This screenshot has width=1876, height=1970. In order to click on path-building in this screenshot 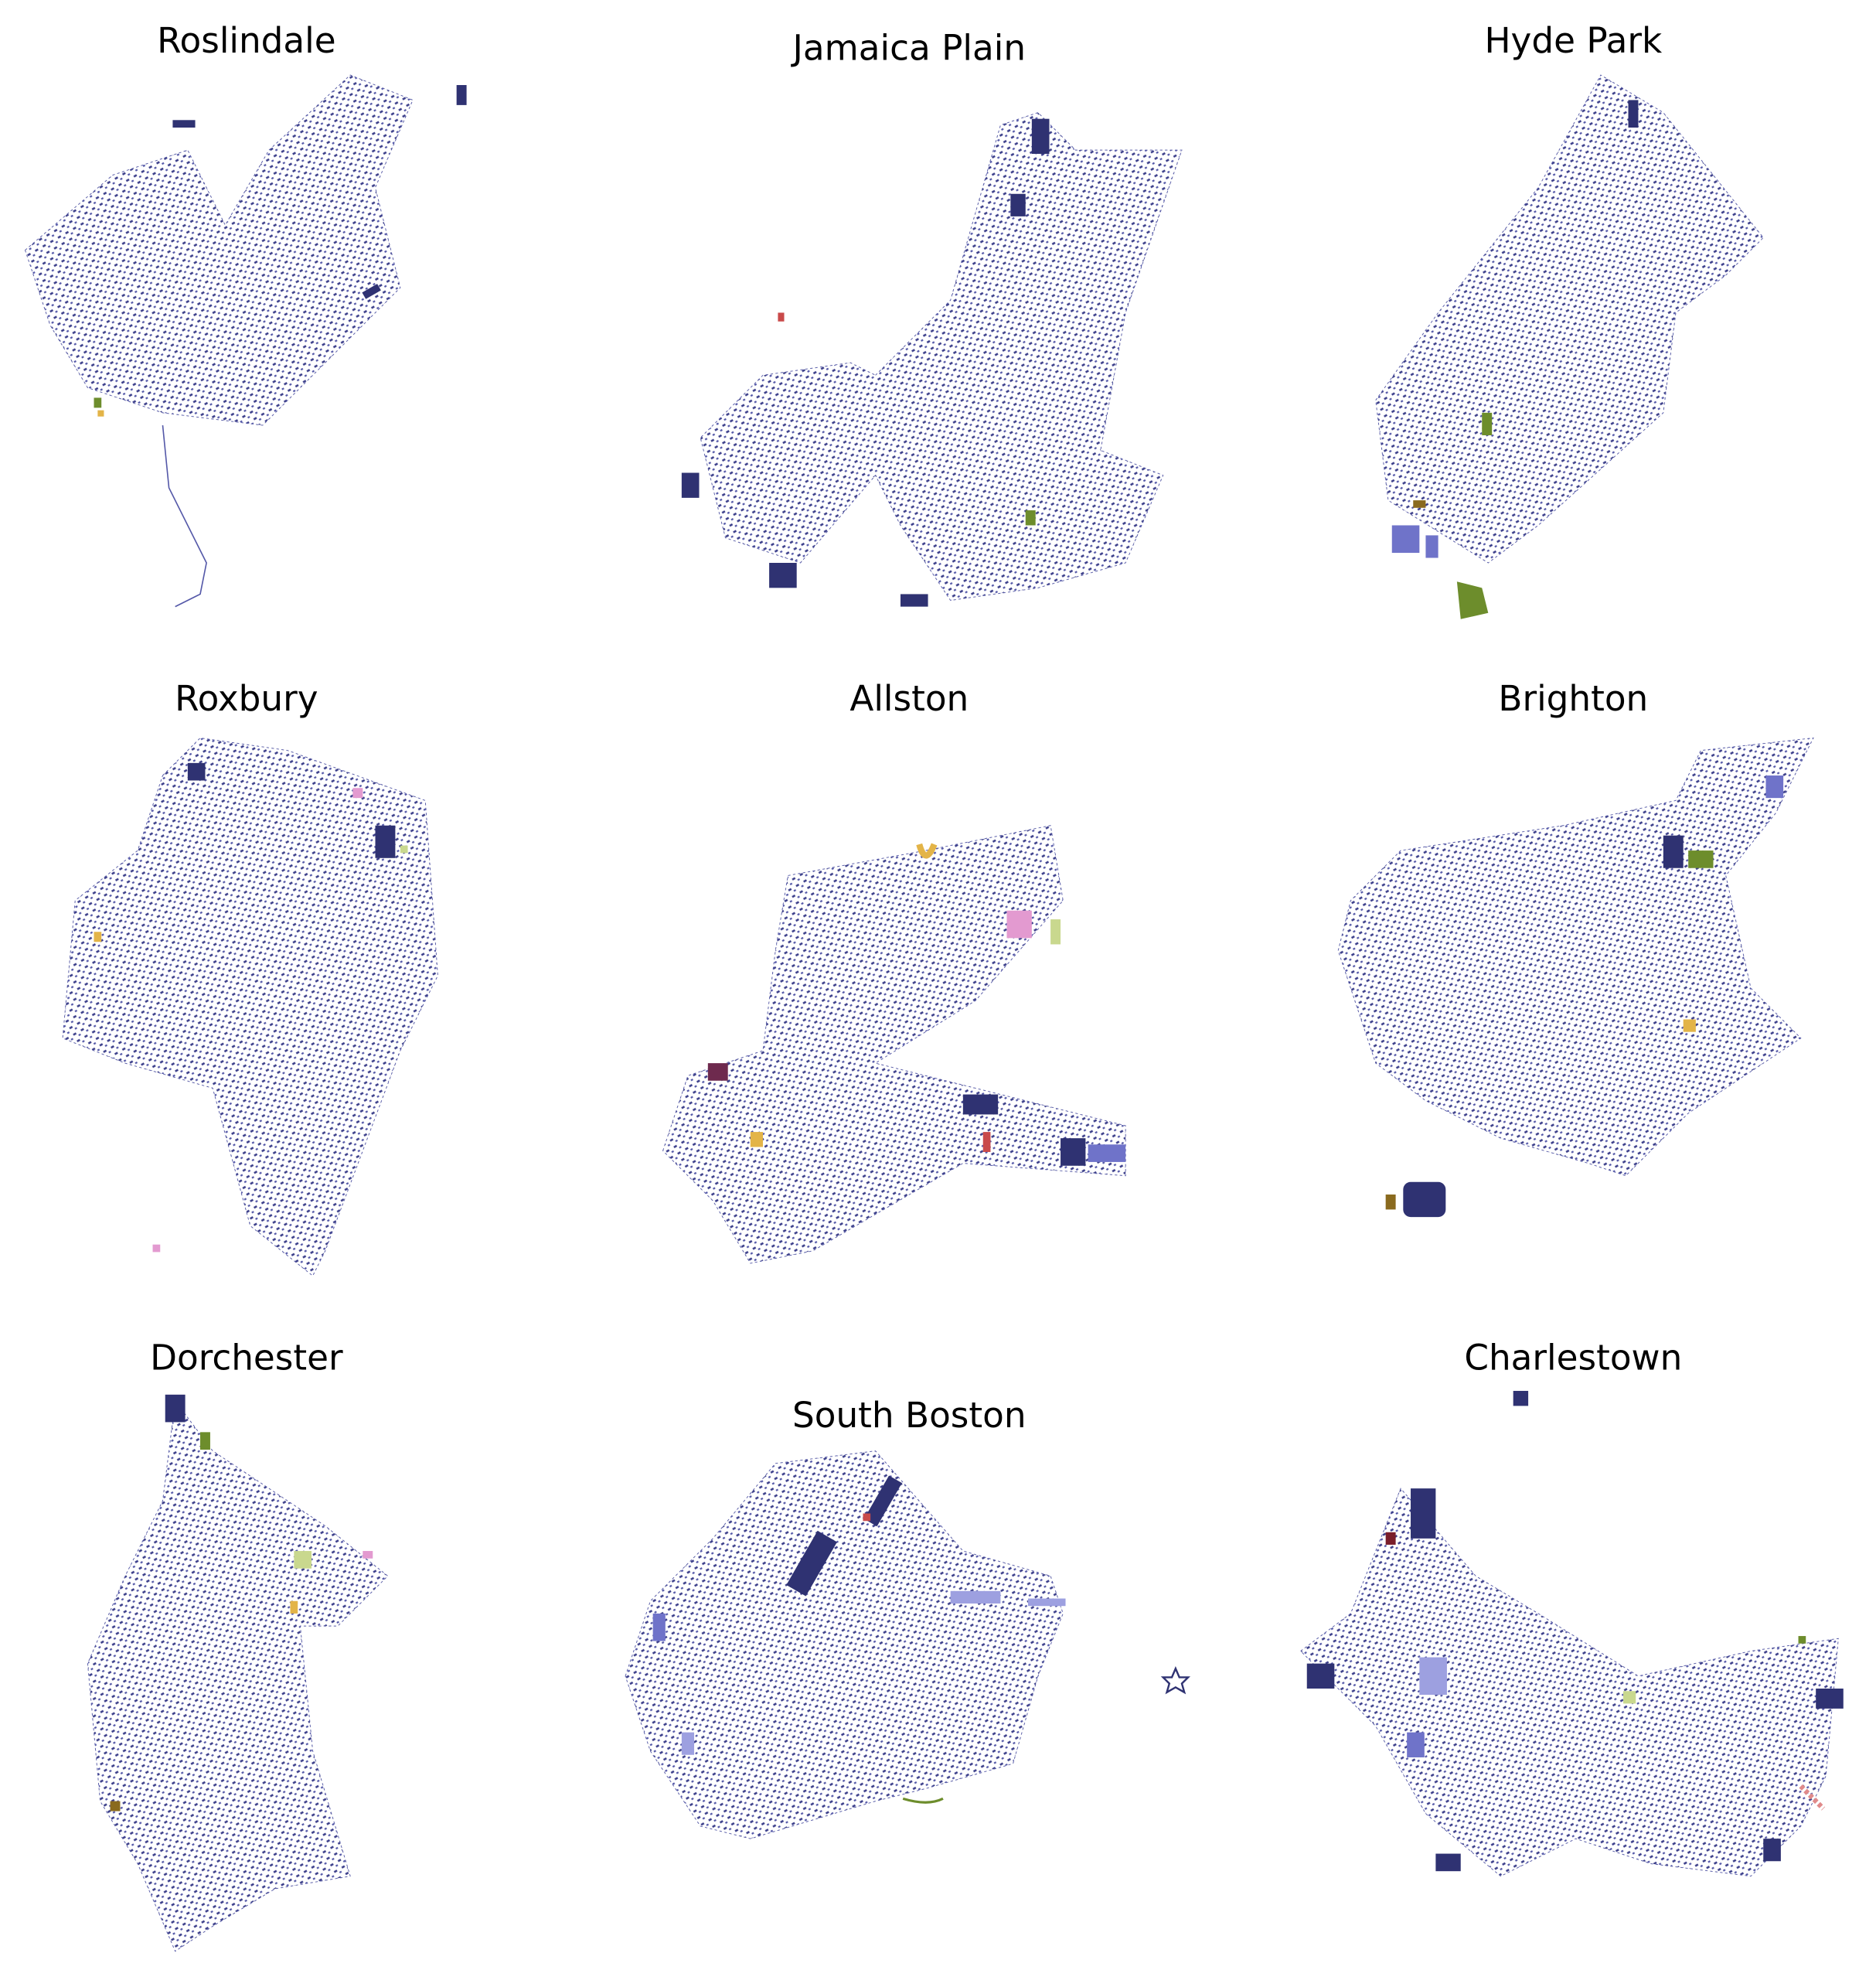, I will do `click(184, 516)`.